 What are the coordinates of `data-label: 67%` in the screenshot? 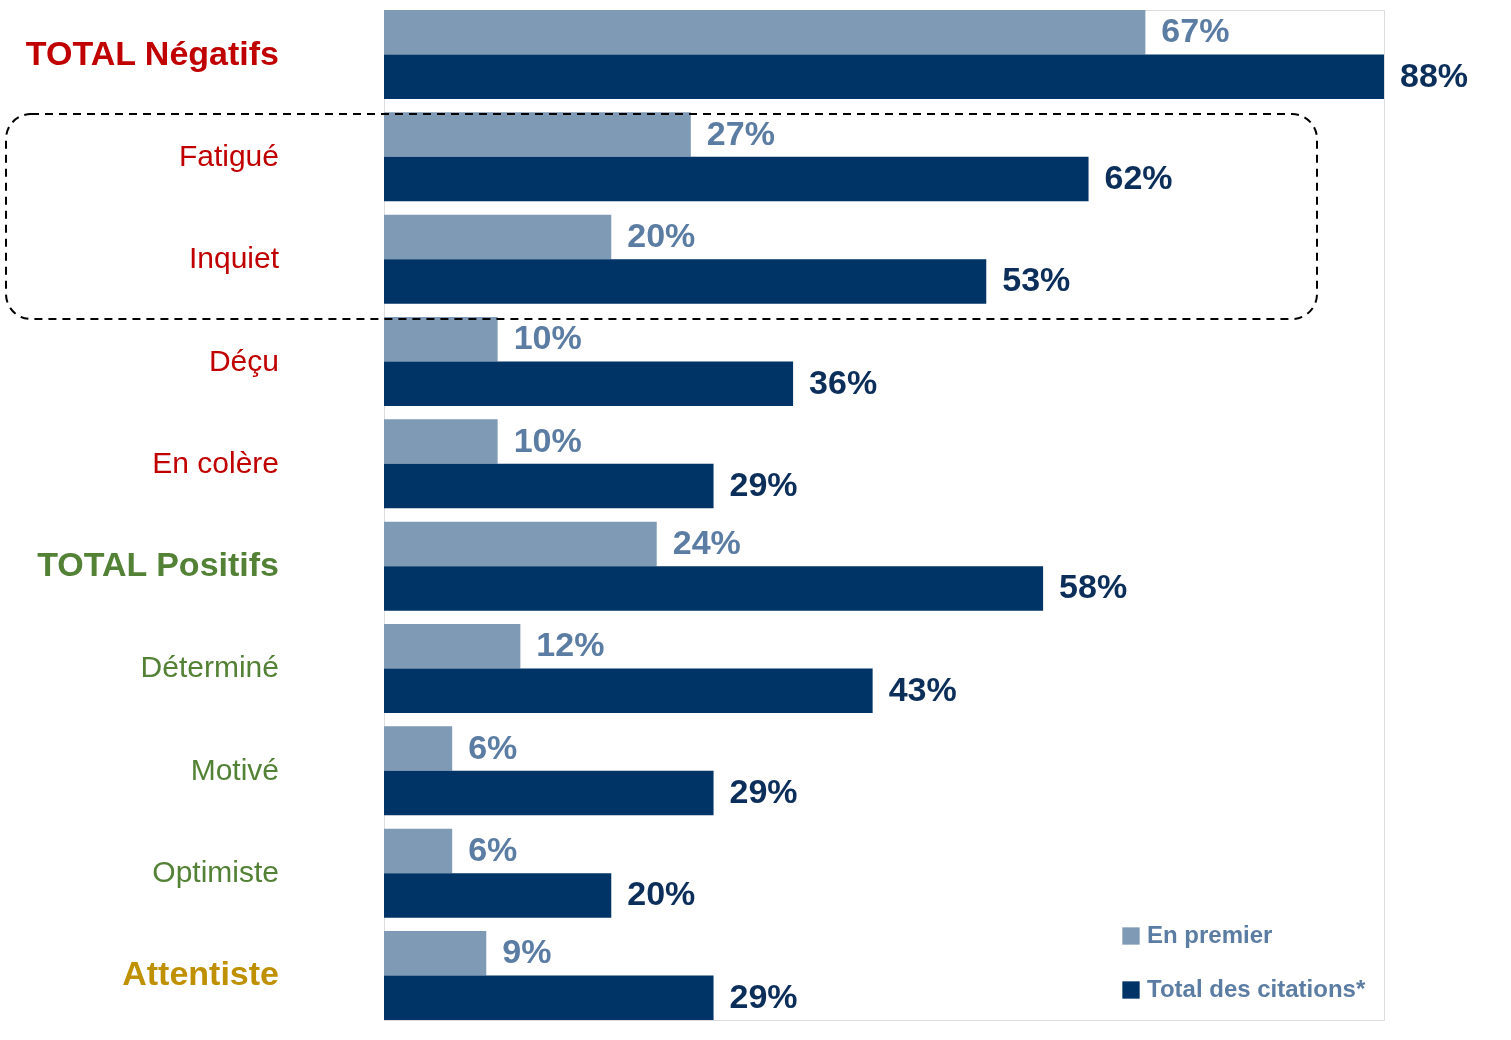 It's located at (1195, 30).